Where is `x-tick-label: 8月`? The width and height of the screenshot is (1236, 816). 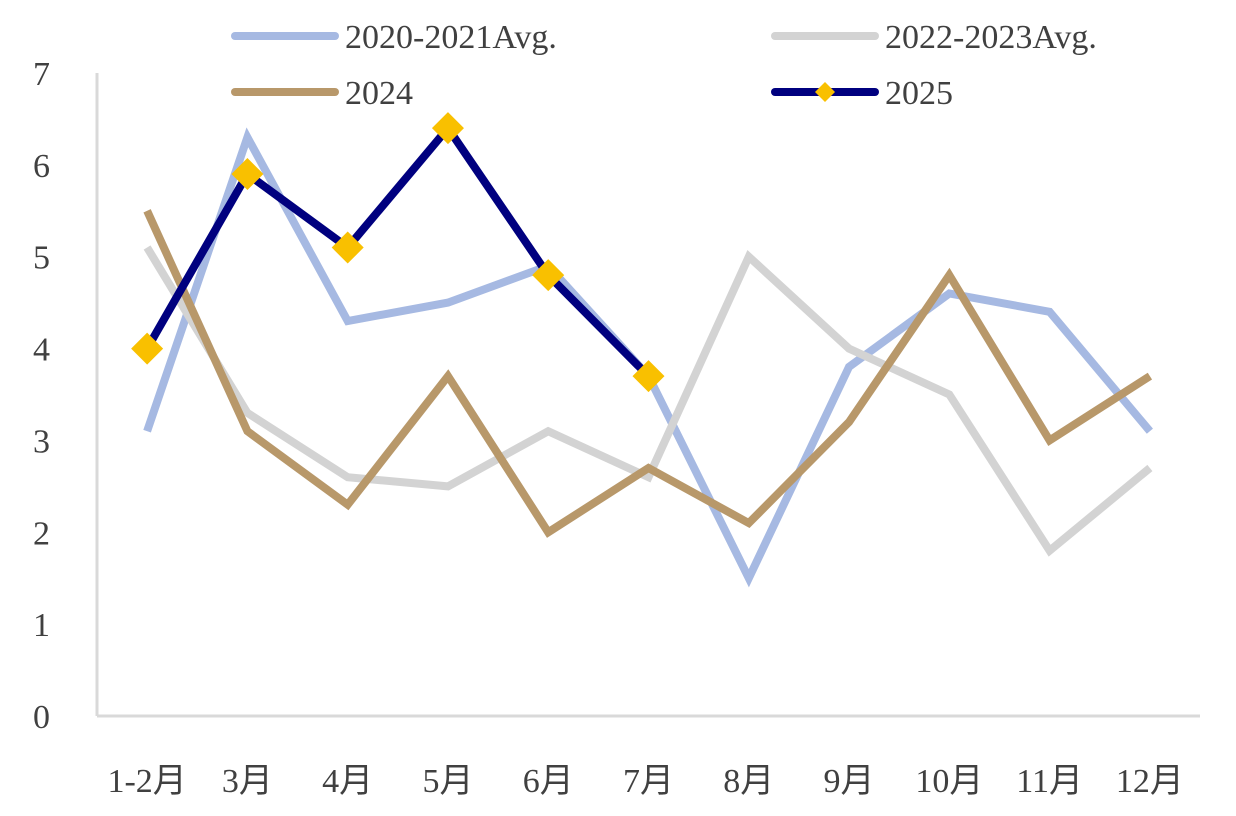 x-tick-label: 8月 is located at coordinates (748, 781).